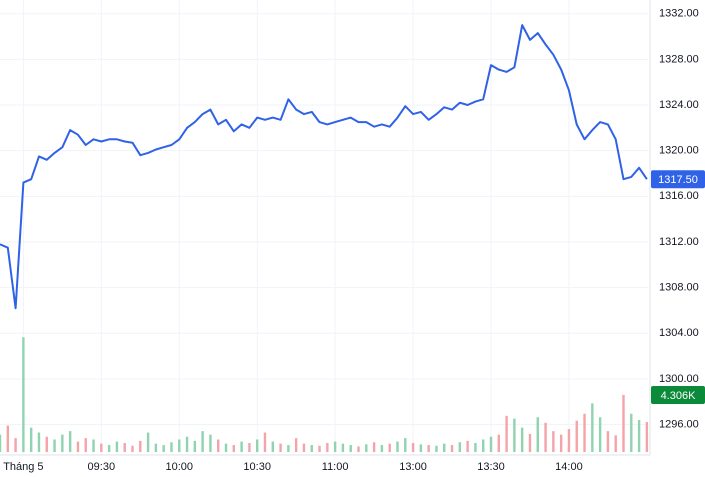 This screenshot has height=477, width=705. What do you see at coordinates (335, 467) in the screenshot?
I see `x-tick-label: 11:00` at bounding box center [335, 467].